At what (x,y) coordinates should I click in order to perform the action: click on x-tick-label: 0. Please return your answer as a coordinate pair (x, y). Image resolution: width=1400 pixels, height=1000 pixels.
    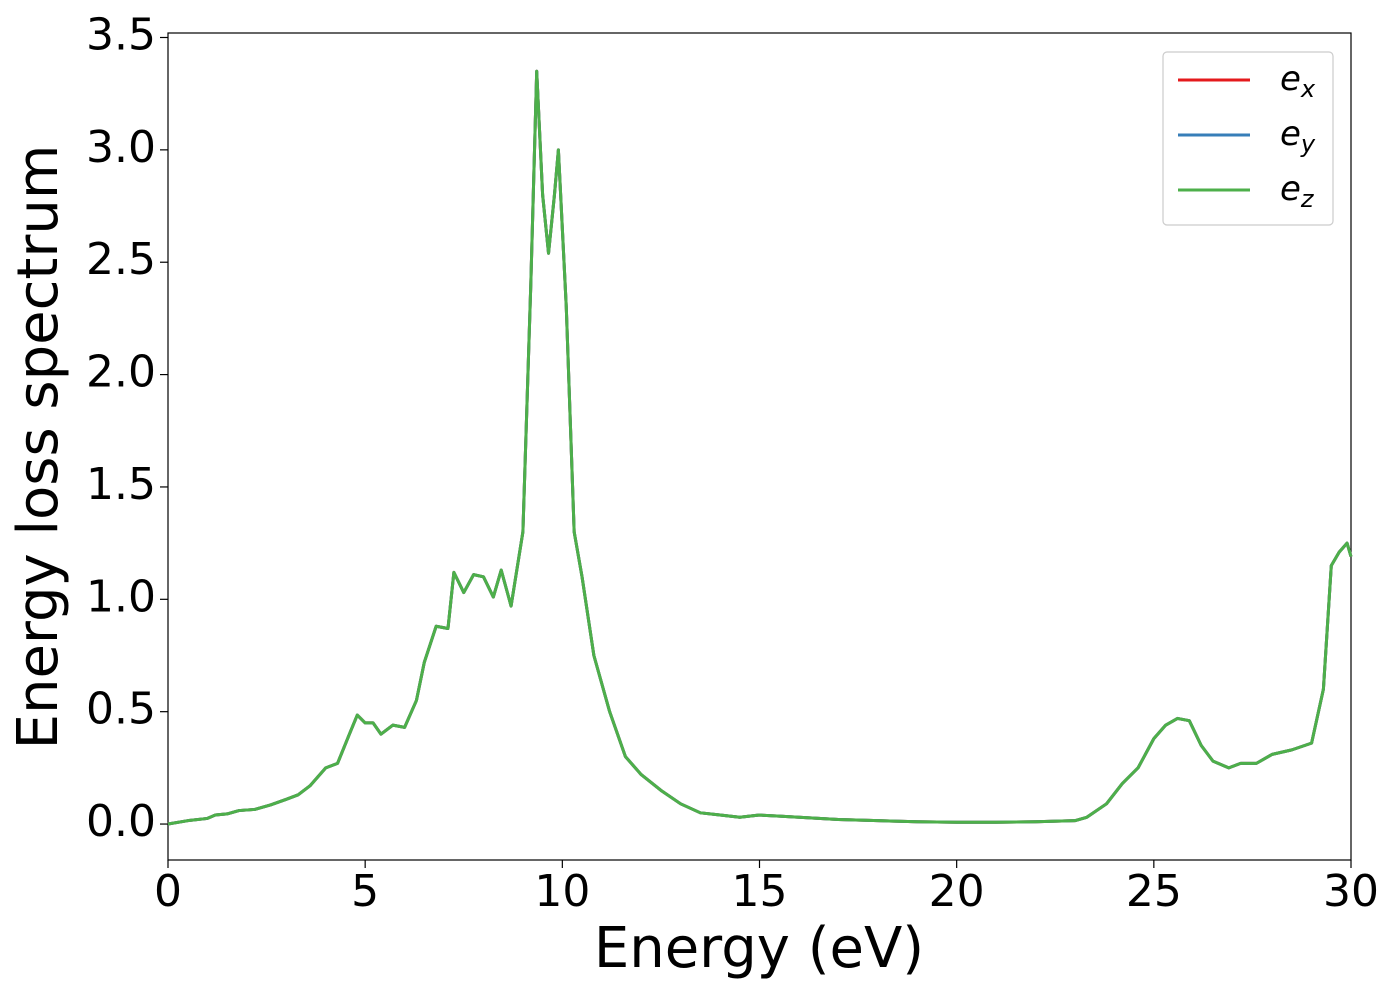
    Looking at the image, I should click on (168, 891).